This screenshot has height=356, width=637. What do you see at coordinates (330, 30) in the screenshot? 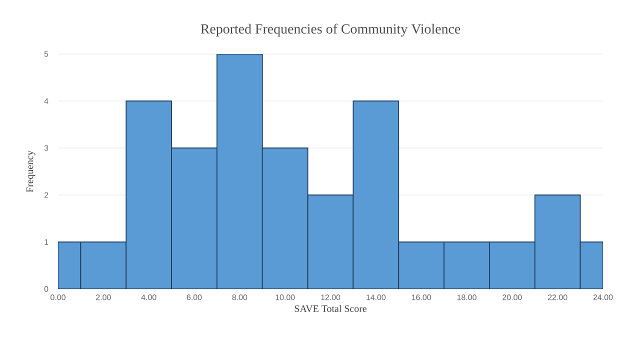
I see `chart-title: Reported Frequencies of Community Violence` at bounding box center [330, 30].